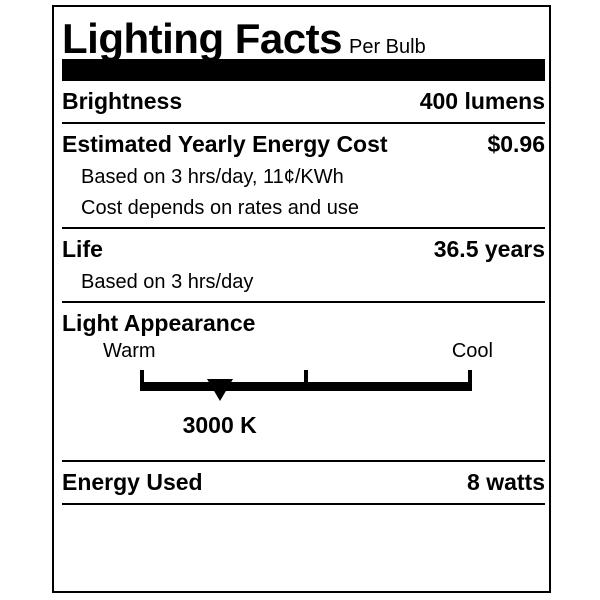  I want to click on scale-marker-triangle-icon, so click(219, 390).